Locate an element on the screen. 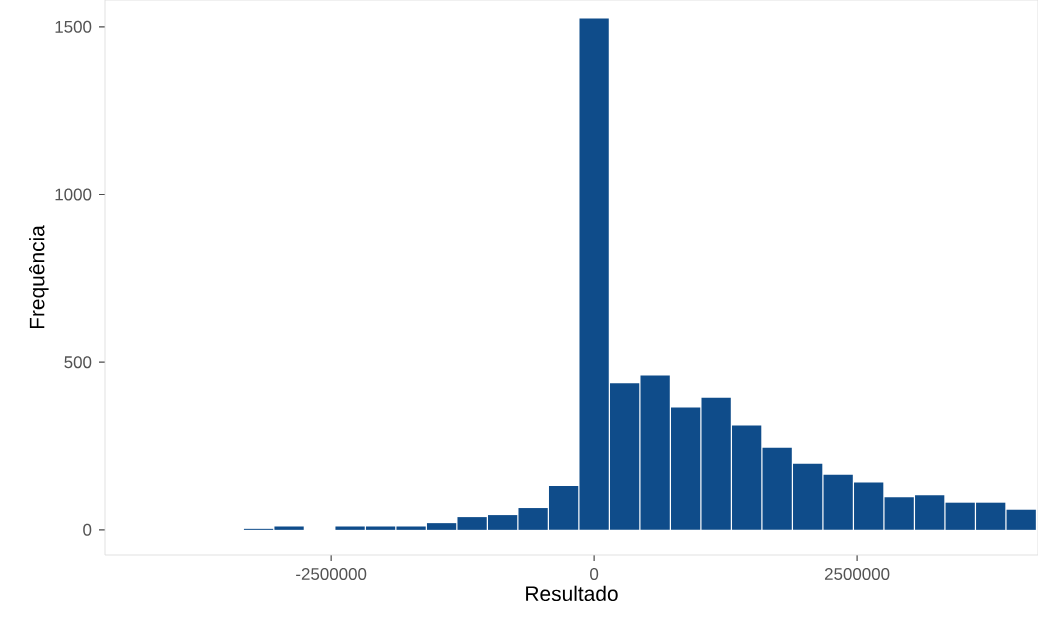  x-tick-label: -2500000 is located at coordinates (331, 574).